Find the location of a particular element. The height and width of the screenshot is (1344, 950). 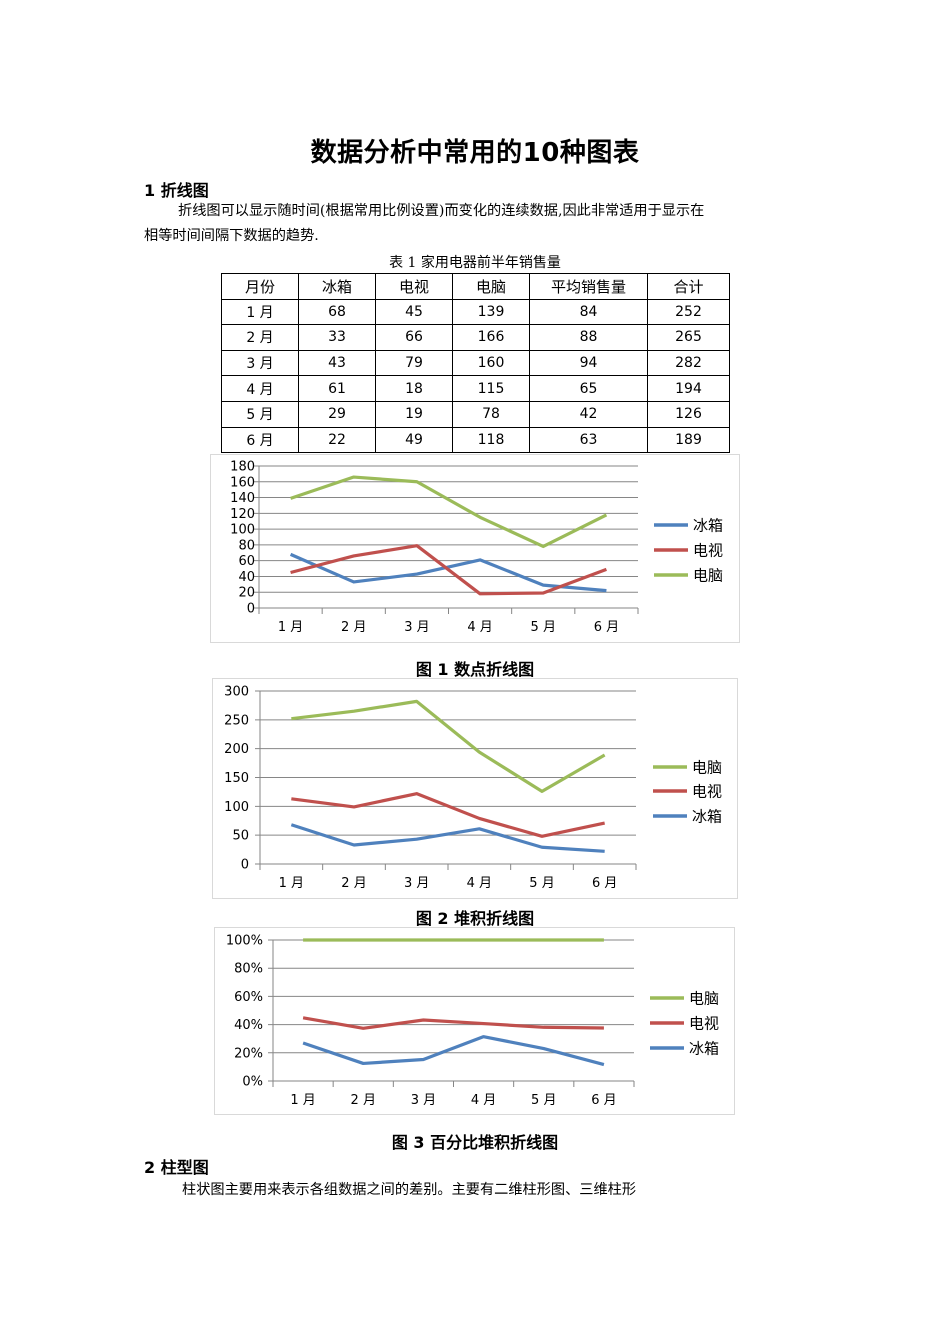

table-cell: 63 is located at coordinates (588, 440).